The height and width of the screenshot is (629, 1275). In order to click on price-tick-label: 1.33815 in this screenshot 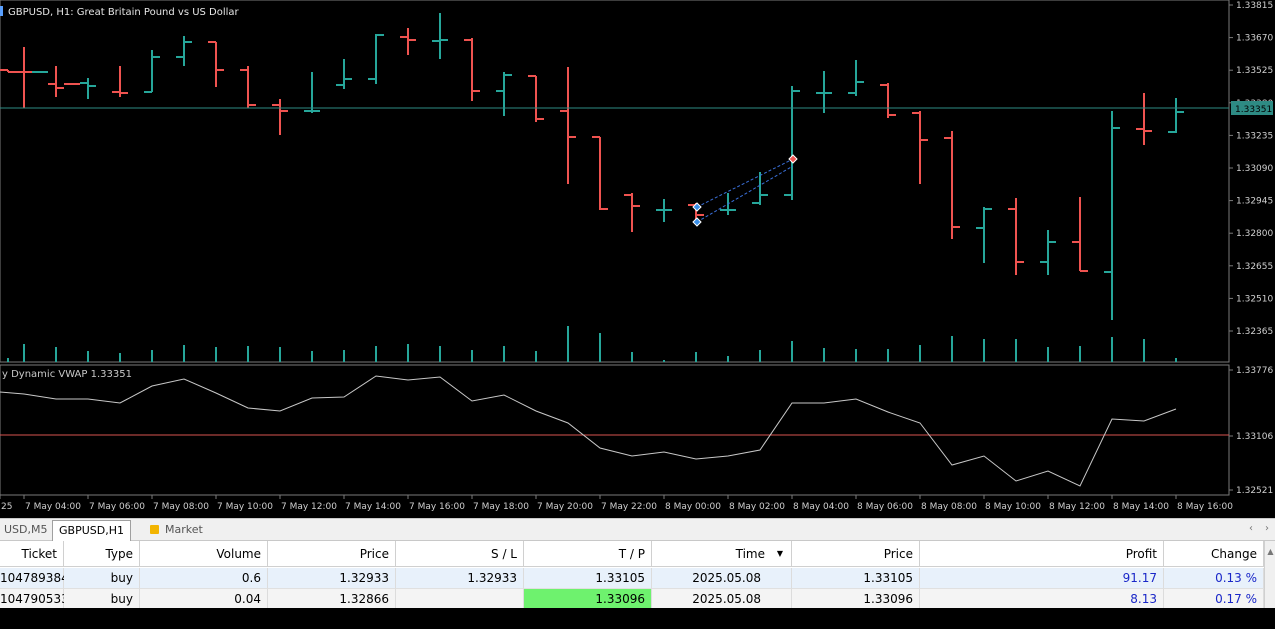, I will do `click(1254, 6)`.